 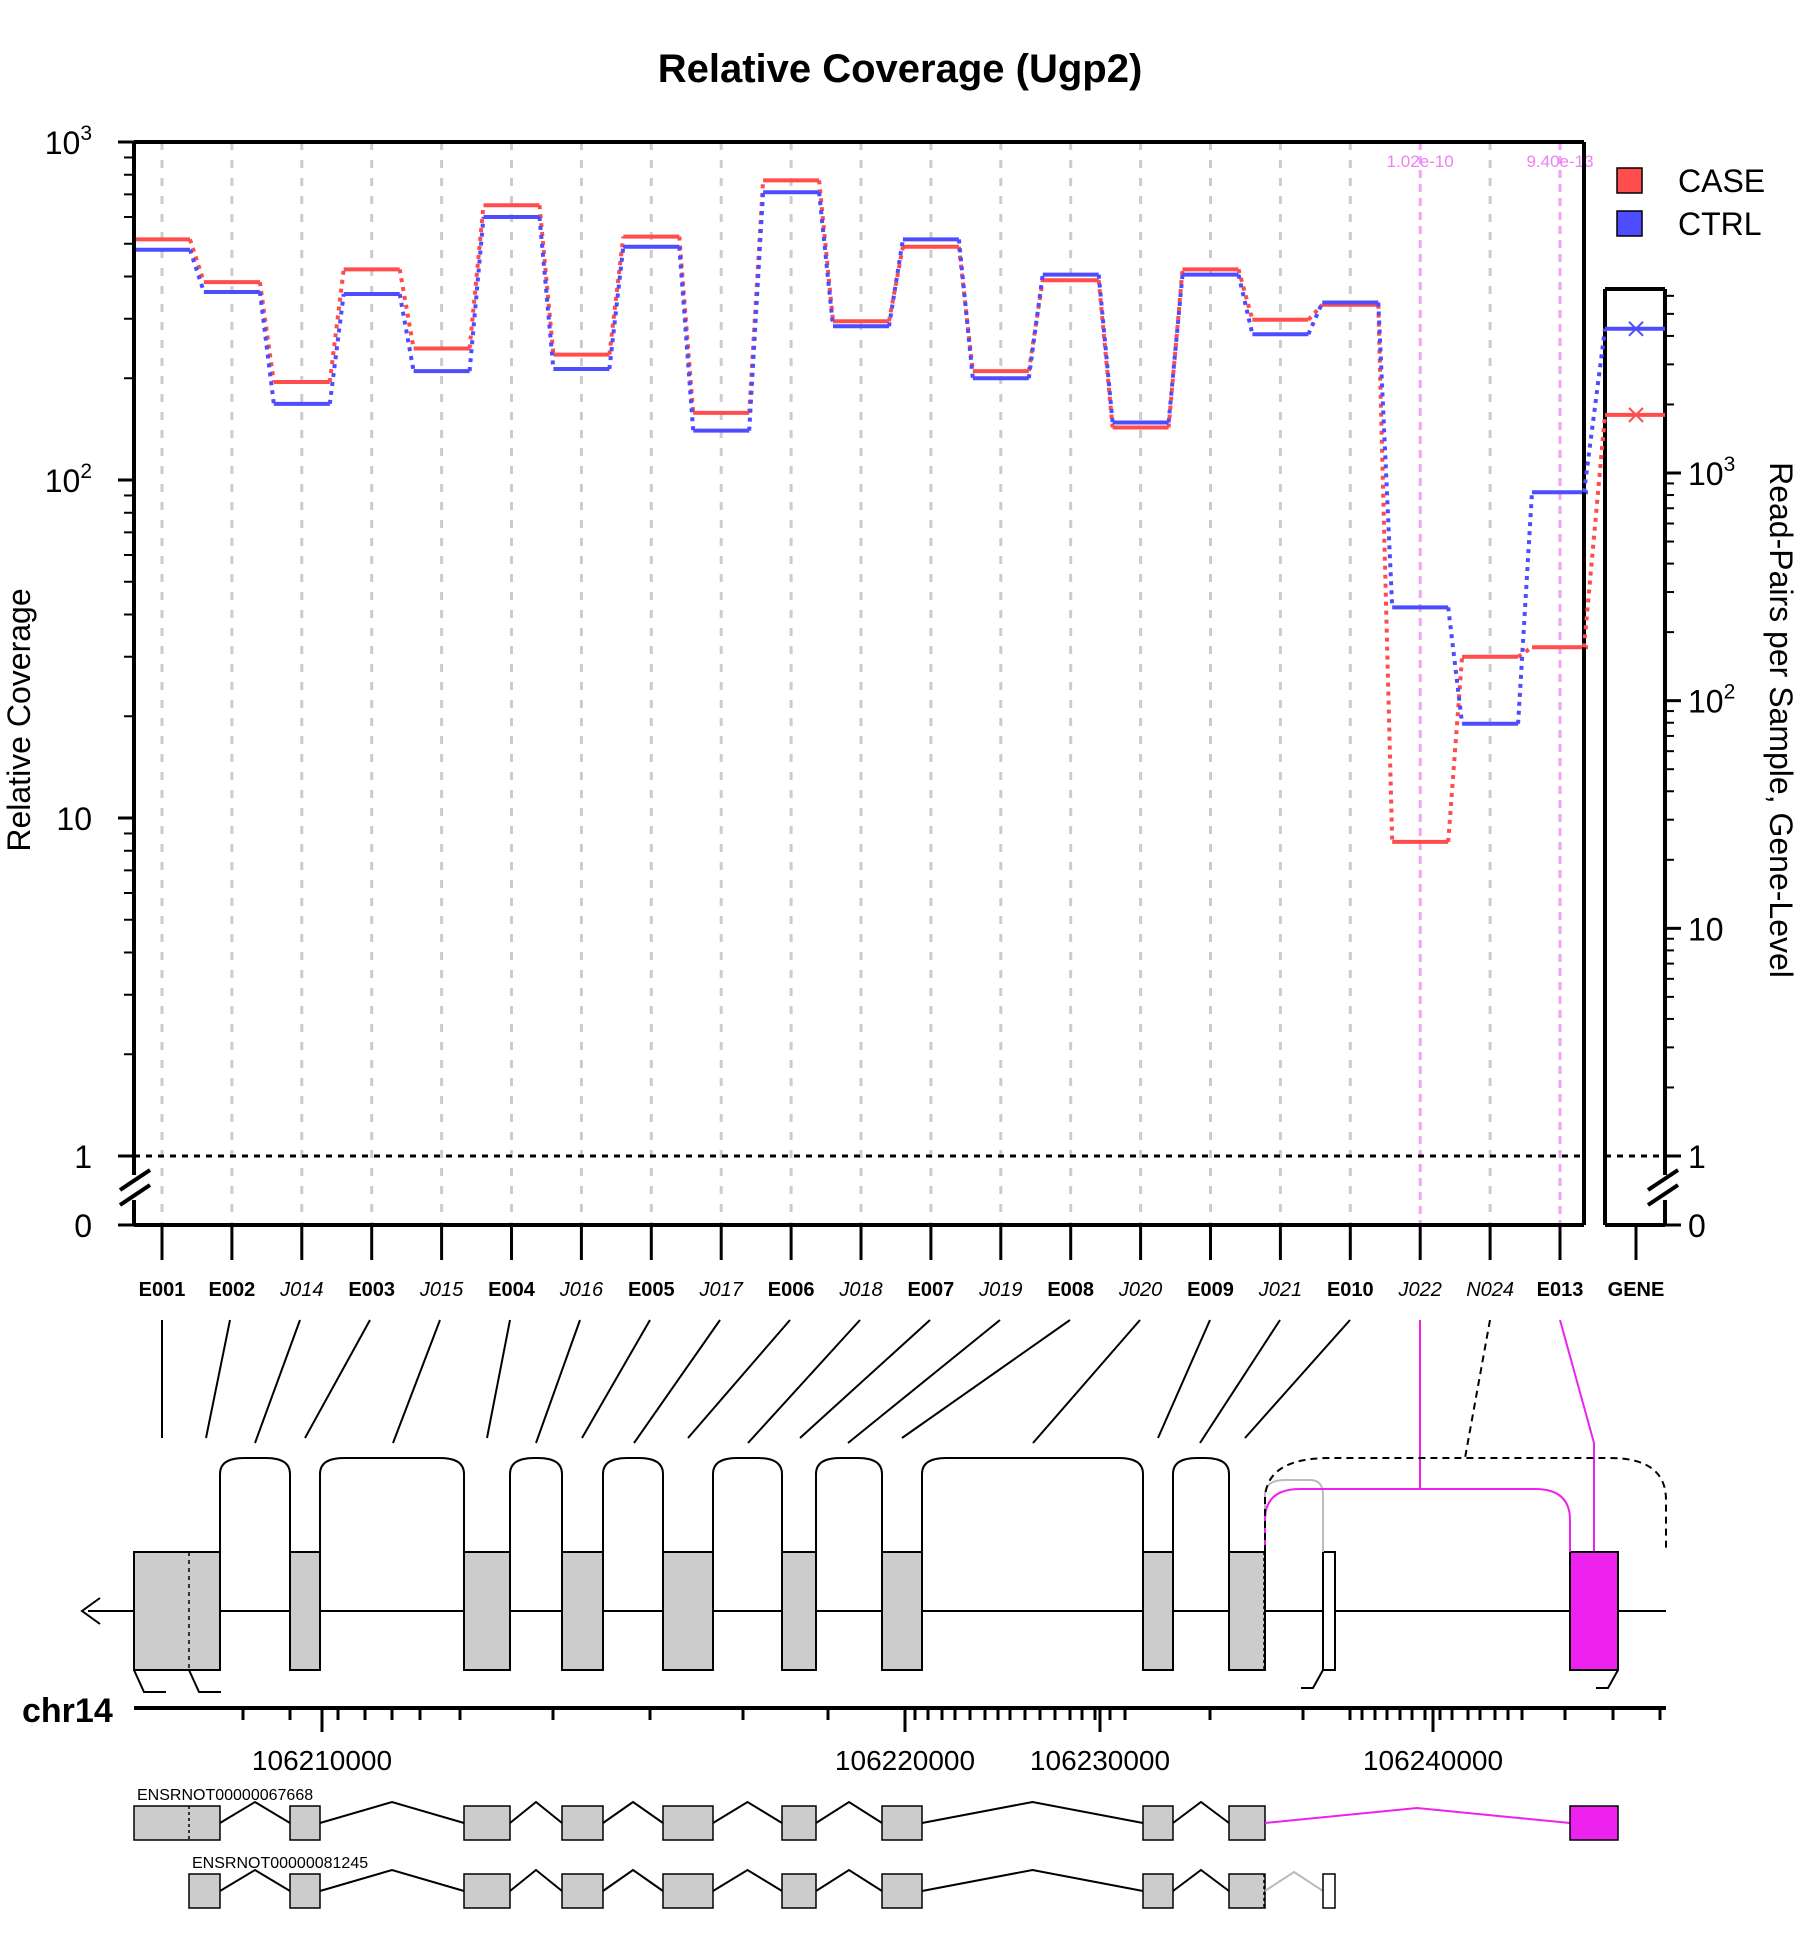 What do you see at coordinates (931, 1290) in the screenshot?
I see `x-tick-label: E007` at bounding box center [931, 1290].